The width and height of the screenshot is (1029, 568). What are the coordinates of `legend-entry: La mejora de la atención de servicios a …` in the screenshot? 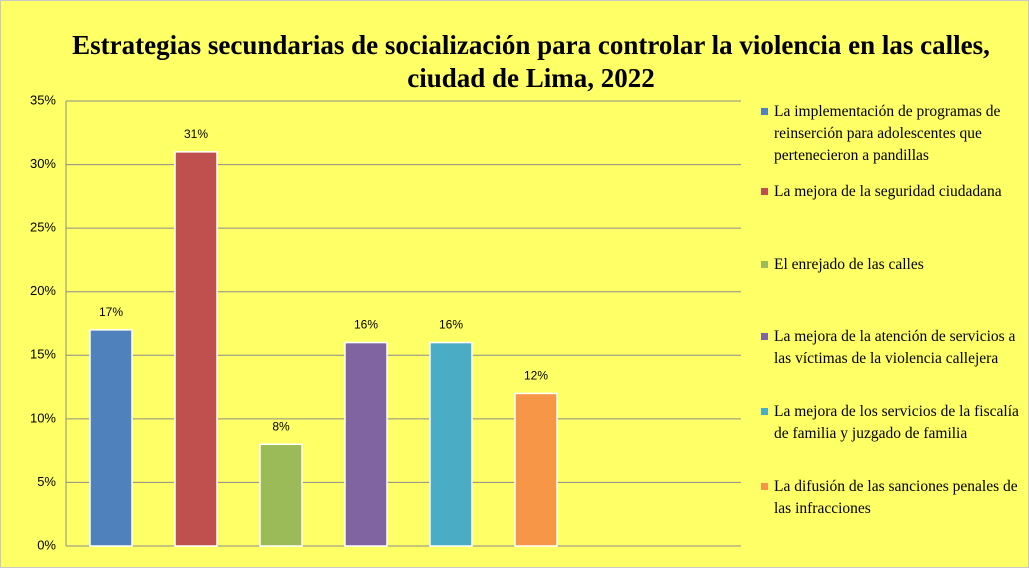 It's located at (895, 348).